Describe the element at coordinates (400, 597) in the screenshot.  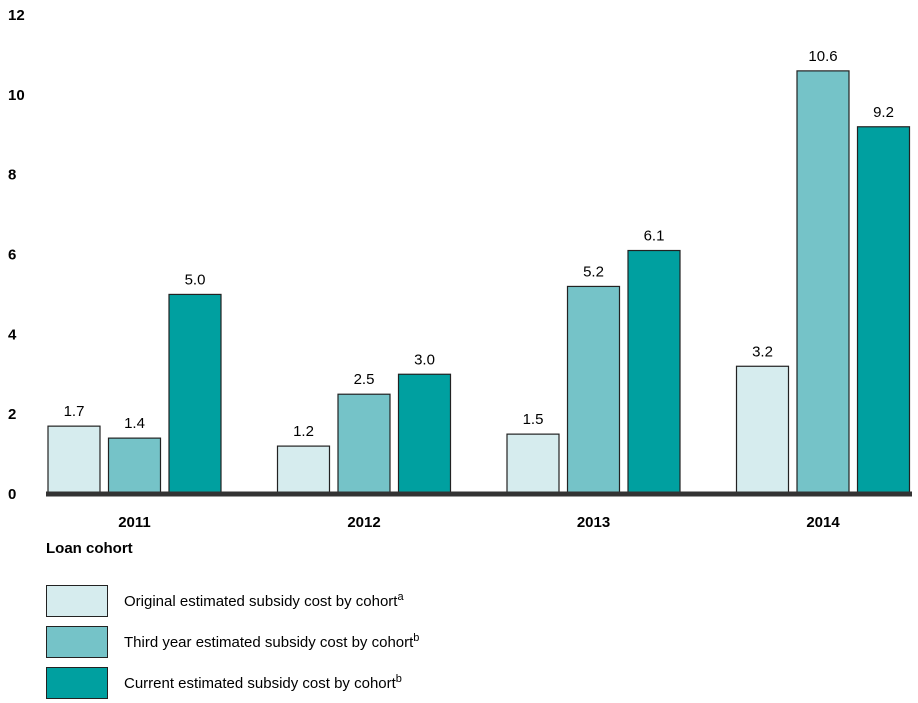
I see `legend-note-original: a` at that location.